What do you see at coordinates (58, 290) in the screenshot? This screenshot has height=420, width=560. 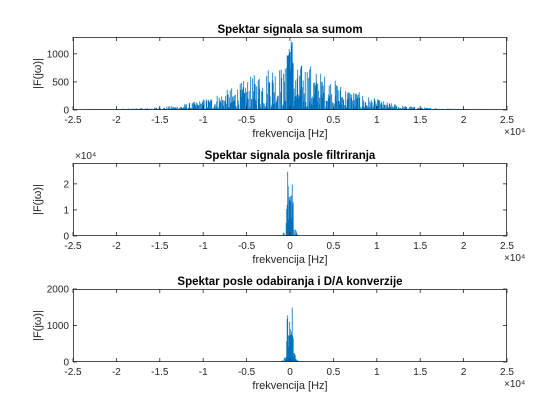 I see `y-tick-label: 2000` at bounding box center [58, 290].